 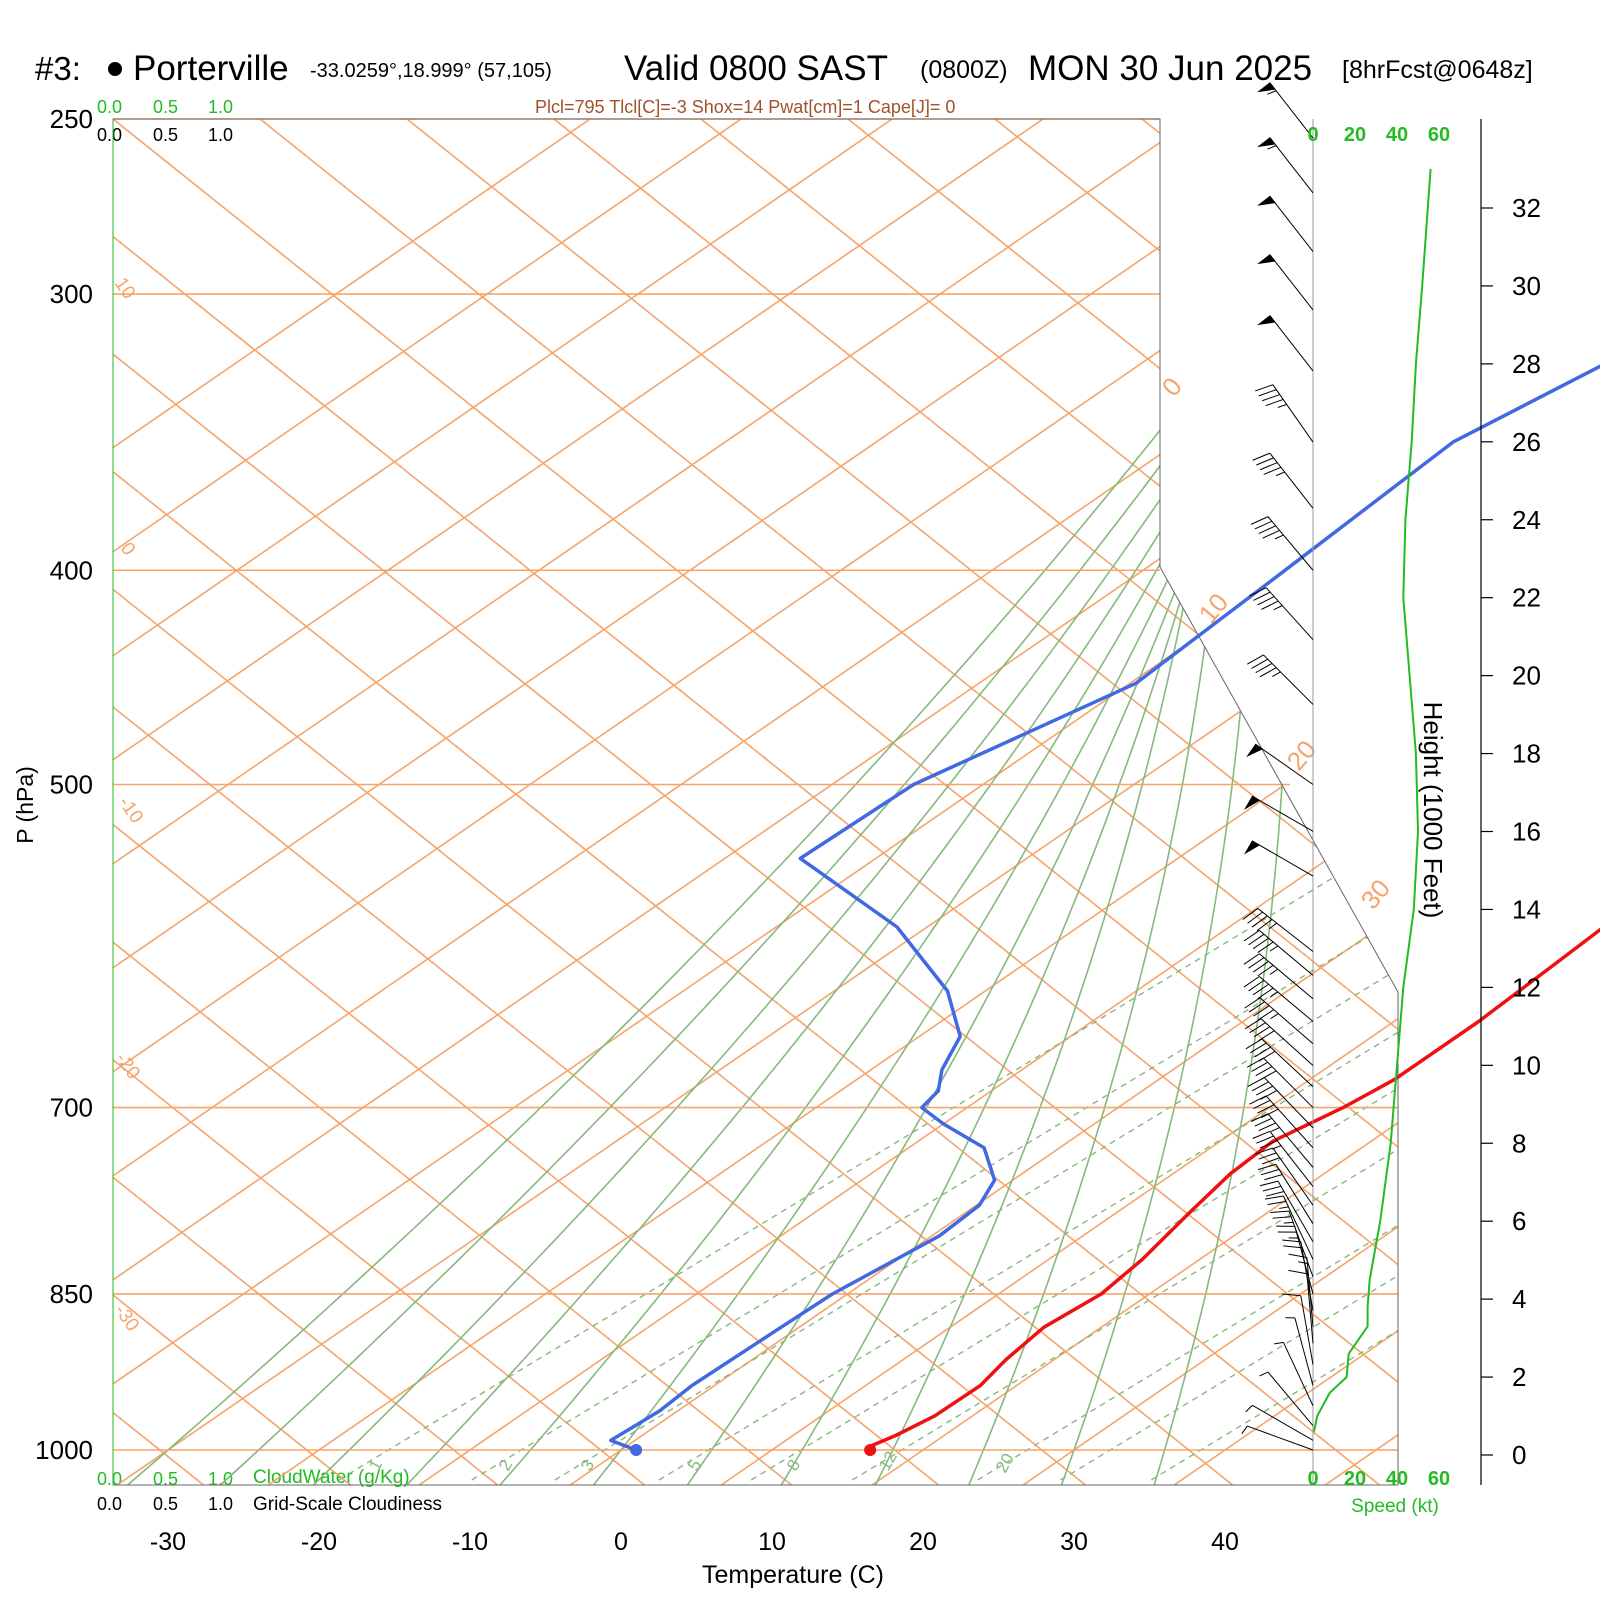 I want to click on station-marker-icon, so click(x=115, y=69).